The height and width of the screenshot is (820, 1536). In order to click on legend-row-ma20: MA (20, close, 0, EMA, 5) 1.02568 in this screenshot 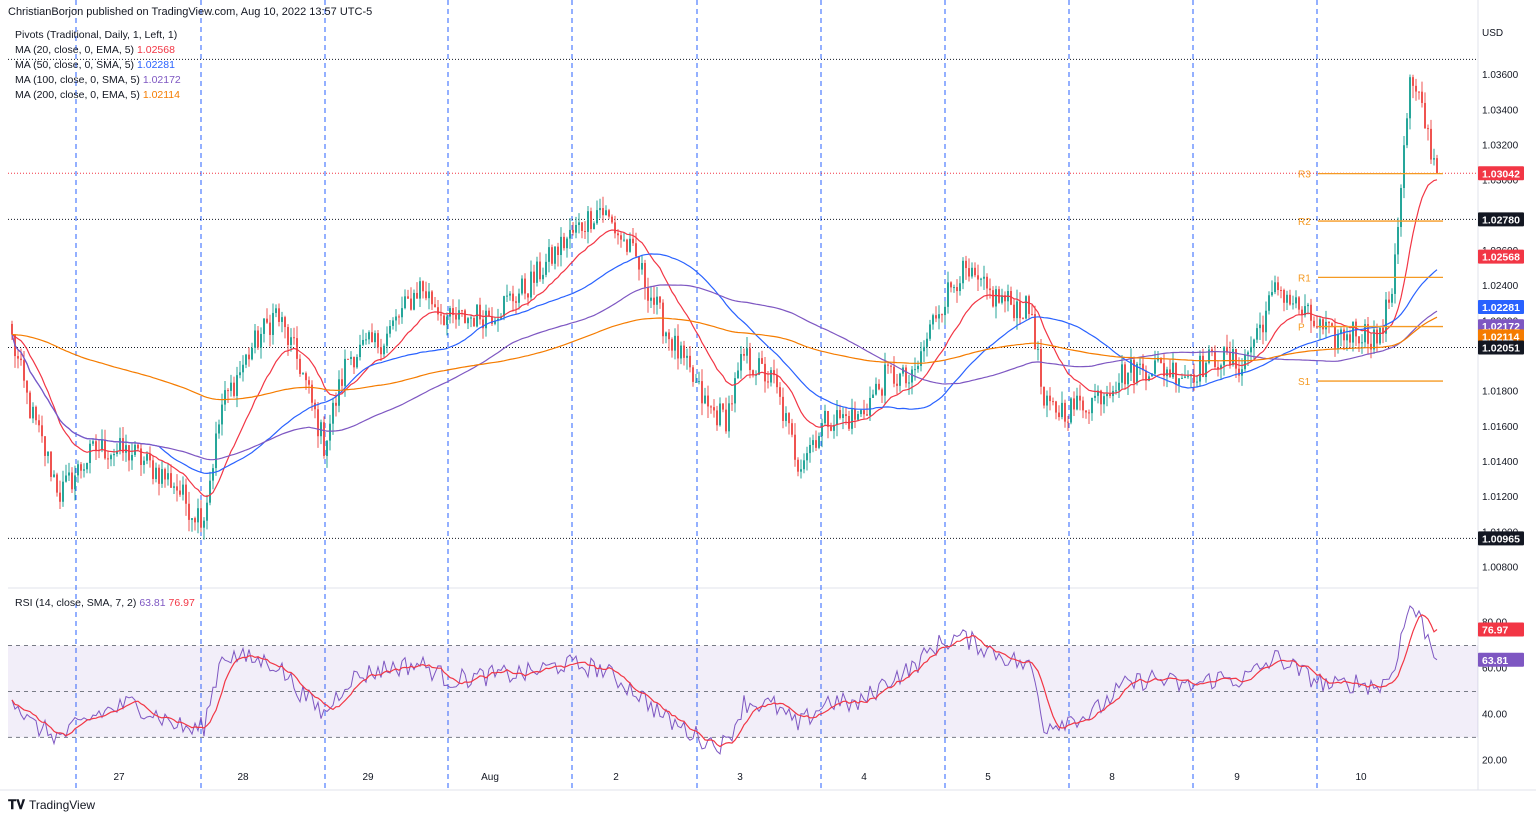, I will do `click(98, 50)`.